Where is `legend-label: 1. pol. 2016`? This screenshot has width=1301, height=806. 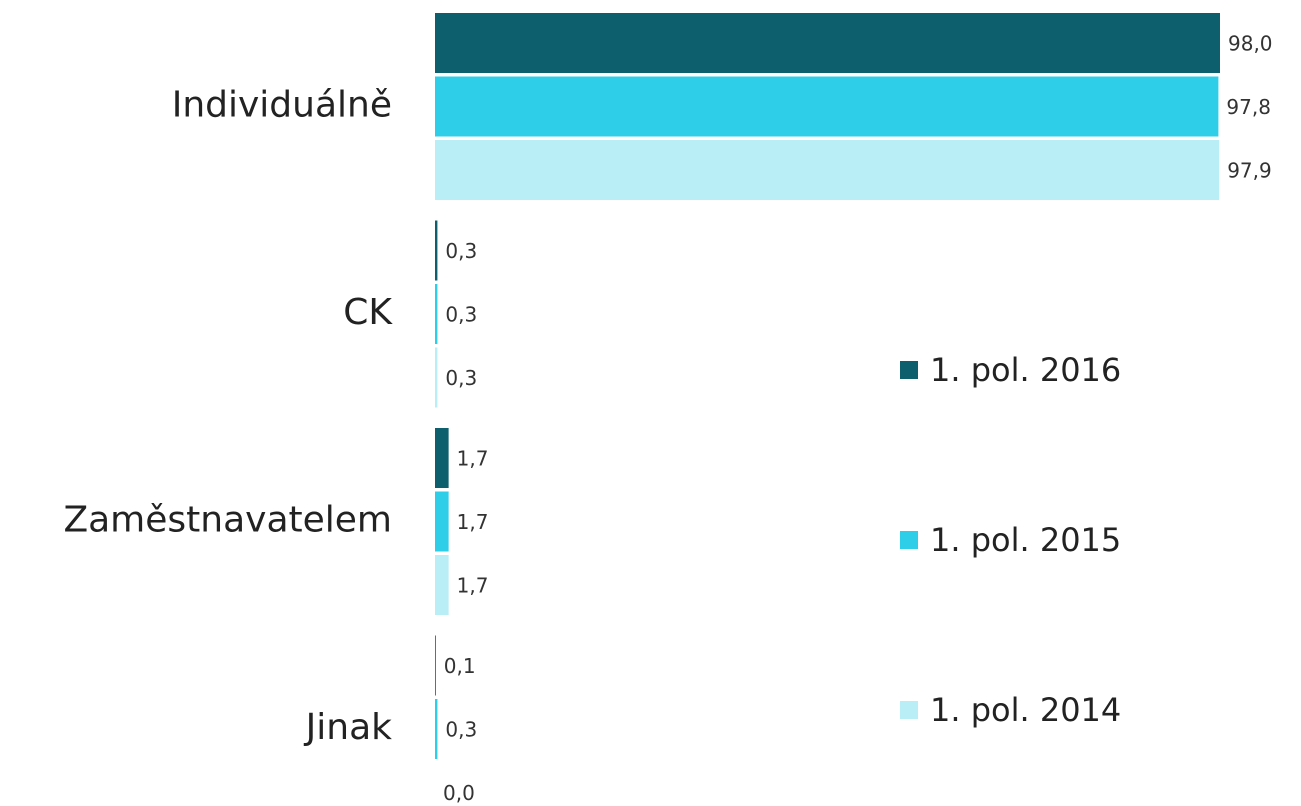 legend-label: 1. pol. 2016 is located at coordinates (1025, 370).